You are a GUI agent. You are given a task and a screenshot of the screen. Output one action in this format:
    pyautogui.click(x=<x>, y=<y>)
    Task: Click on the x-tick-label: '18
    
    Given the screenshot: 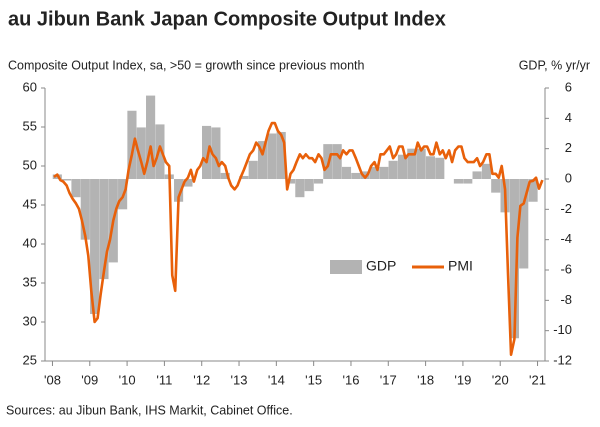 What is the action you would take?
    pyautogui.click(x=425, y=379)
    